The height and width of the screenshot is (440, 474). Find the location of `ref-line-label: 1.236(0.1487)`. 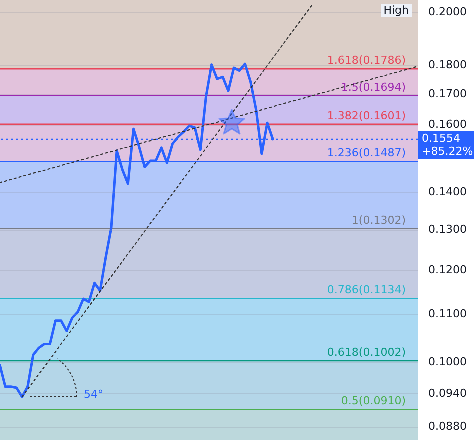

ref-line-label: 1.236(0.1487) is located at coordinates (366, 153).